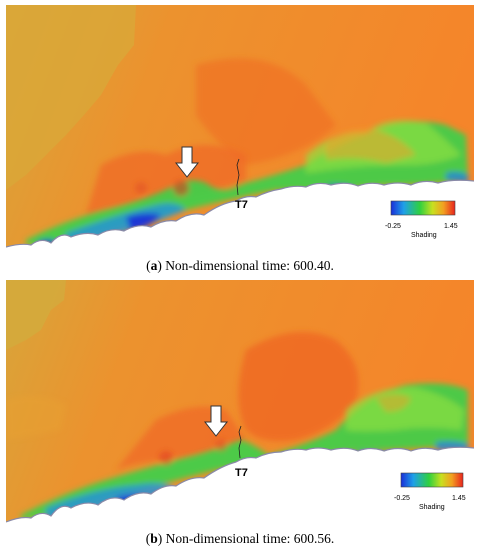  What do you see at coordinates (249, 265) in the screenshot?
I see `caption-a-text: Non-dimensional time: 600.40.` at bounding box center [249, 265].